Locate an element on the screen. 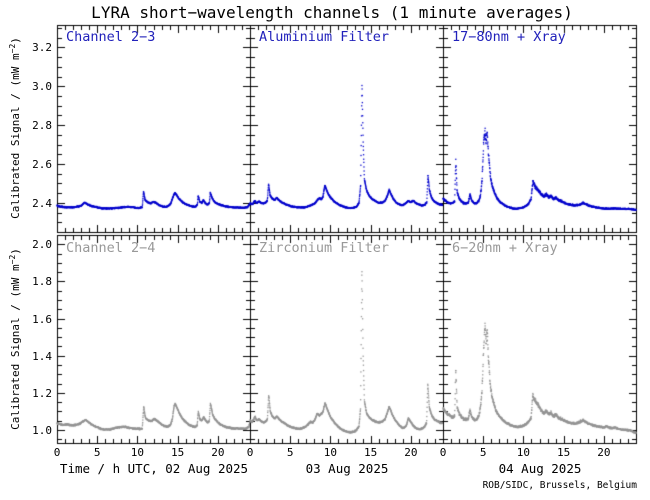 Image resolution: width=650 pixels, height=500 pixels. x-axis-date-02-aug: Time / h UTC, 02 Aug 2025 is located at coordinates (154, 468).